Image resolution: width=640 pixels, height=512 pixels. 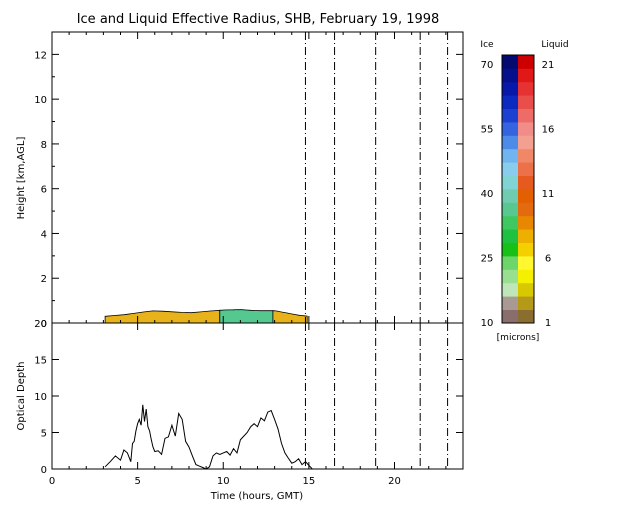 I want to click on height-tick-label: 12, so click(x=40, y=55).